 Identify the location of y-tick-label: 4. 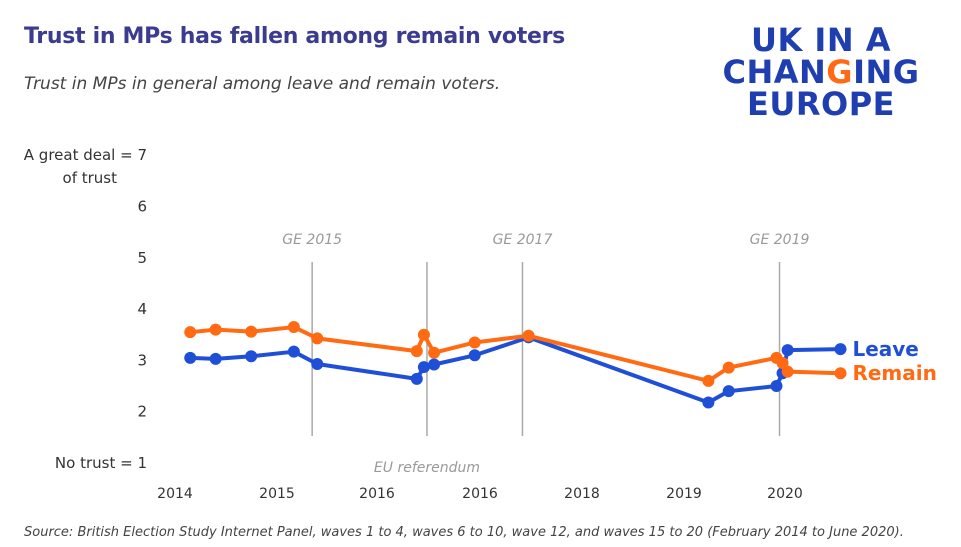
(142, 309).